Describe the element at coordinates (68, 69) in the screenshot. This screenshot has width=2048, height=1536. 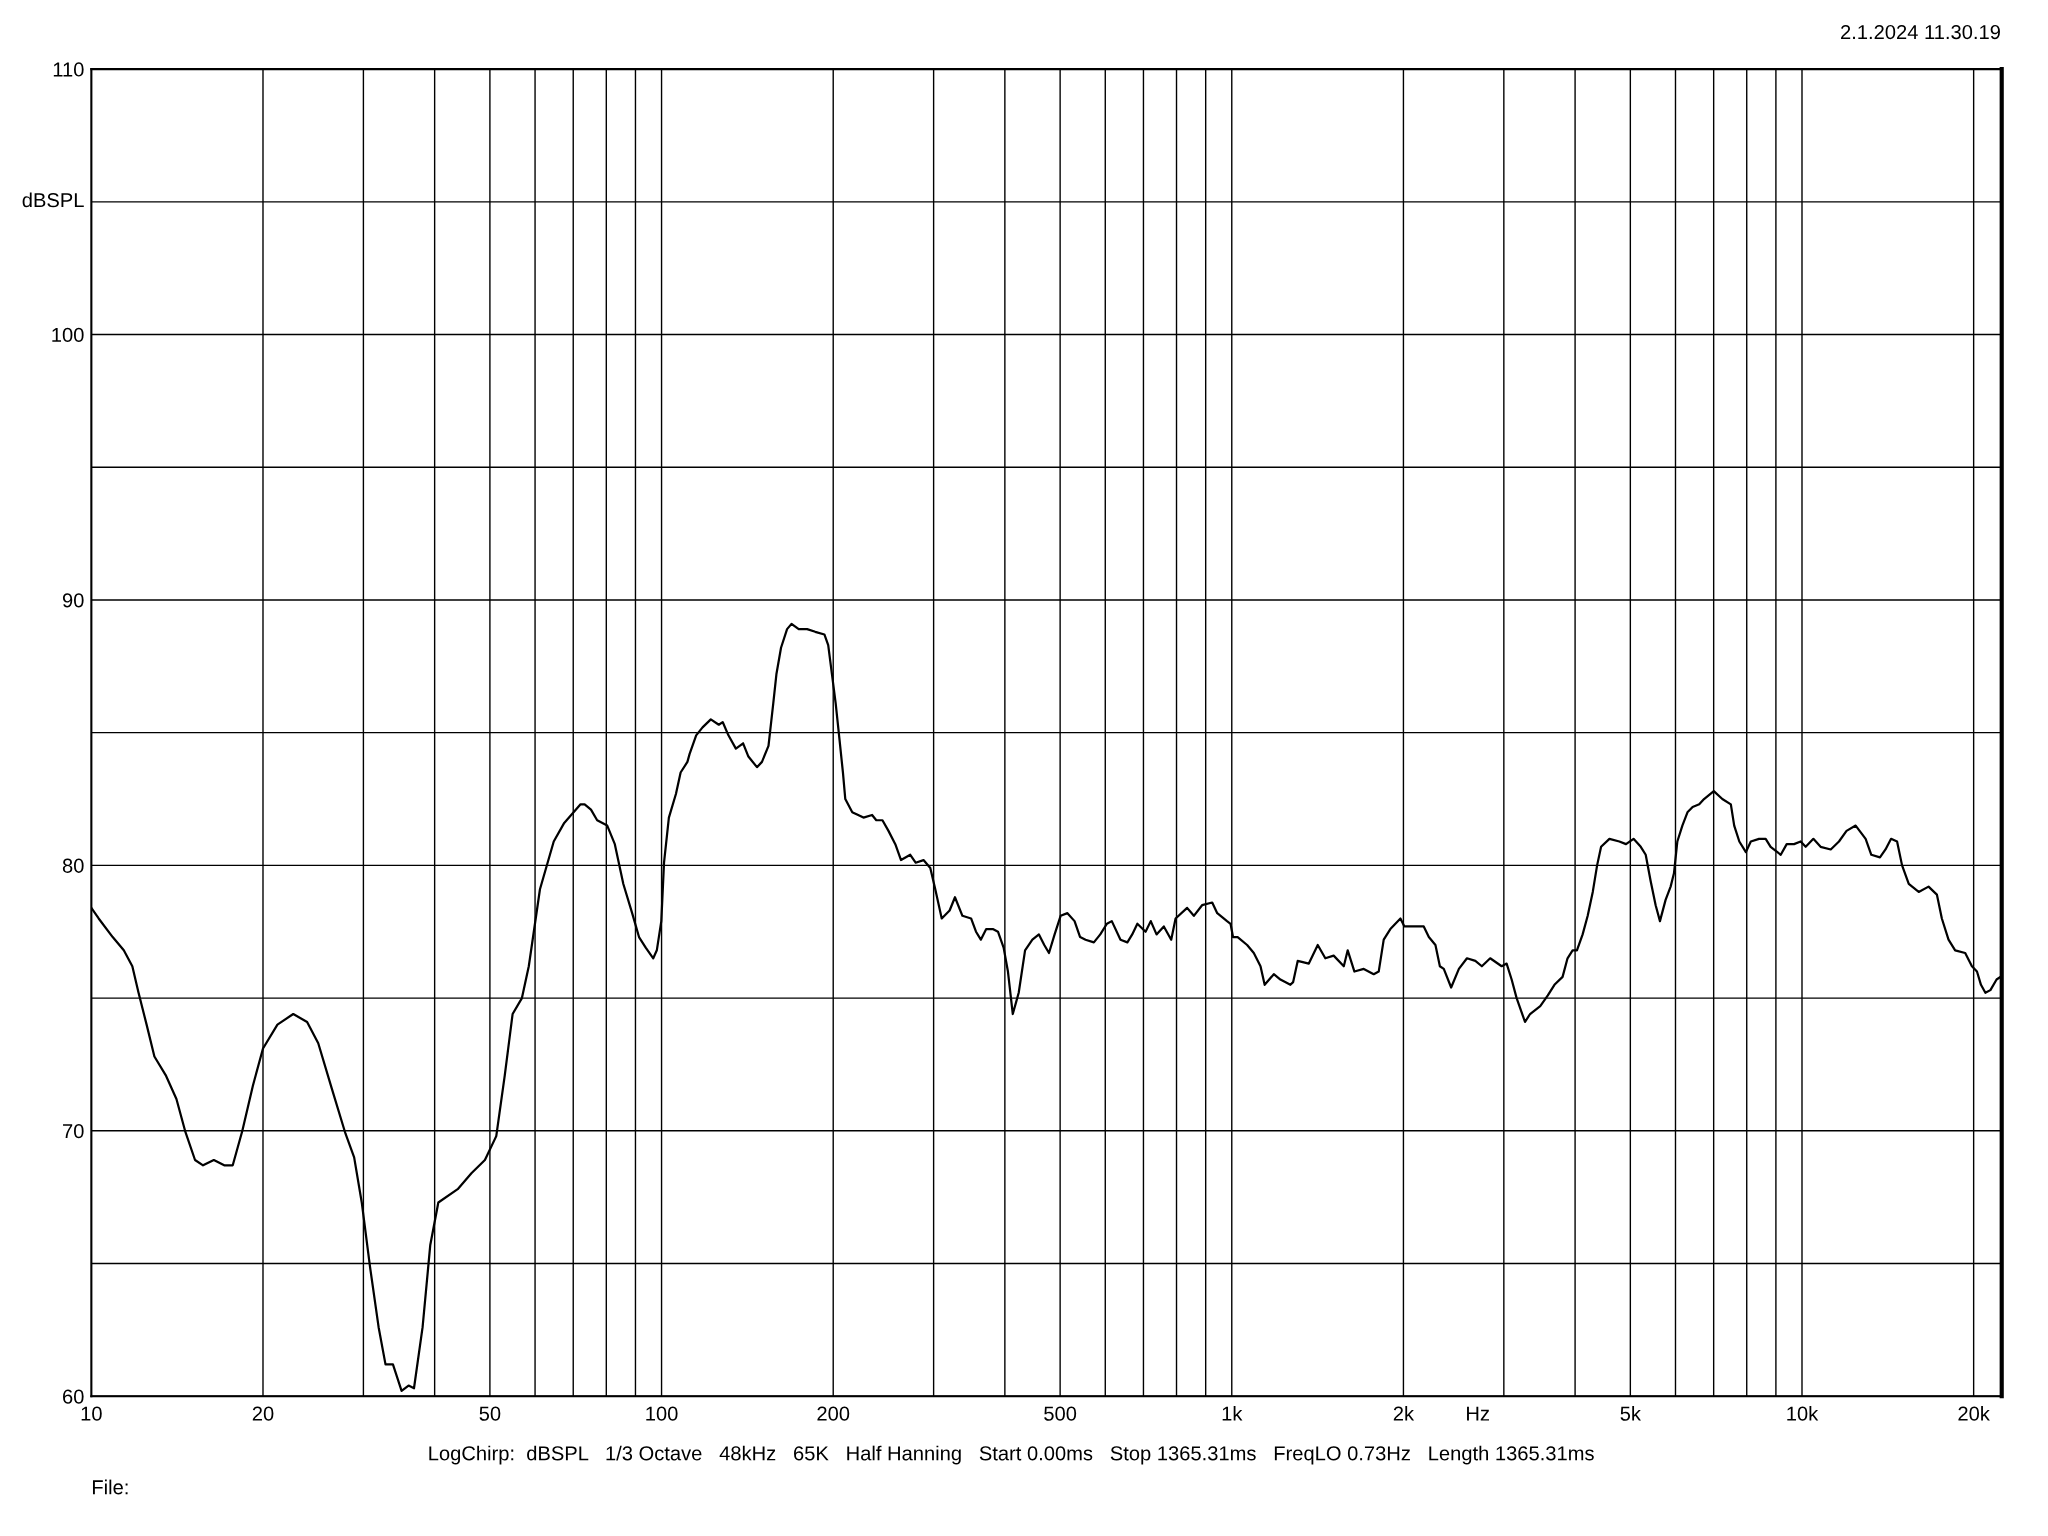
I see `y-tick-label: 110` at that location.